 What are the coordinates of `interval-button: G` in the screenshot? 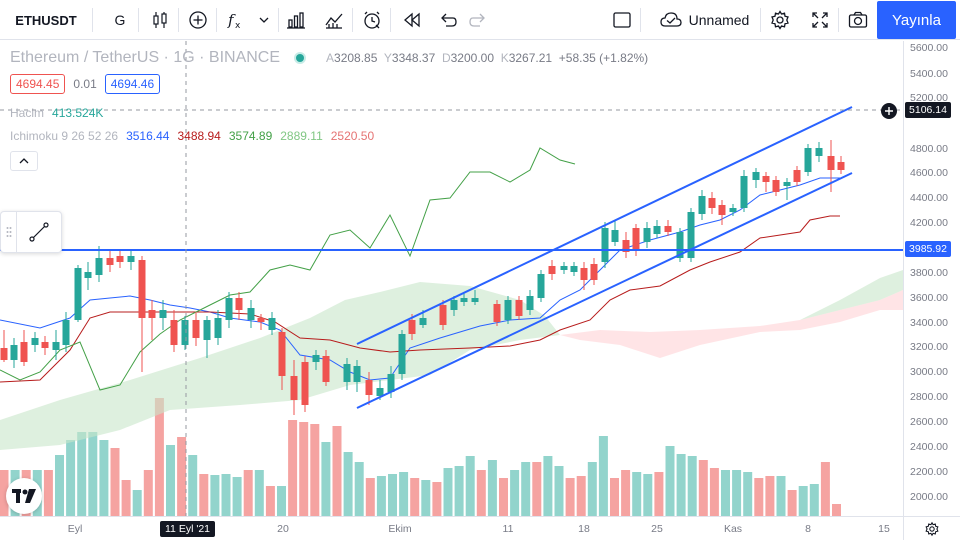 It's located at (120, 20).